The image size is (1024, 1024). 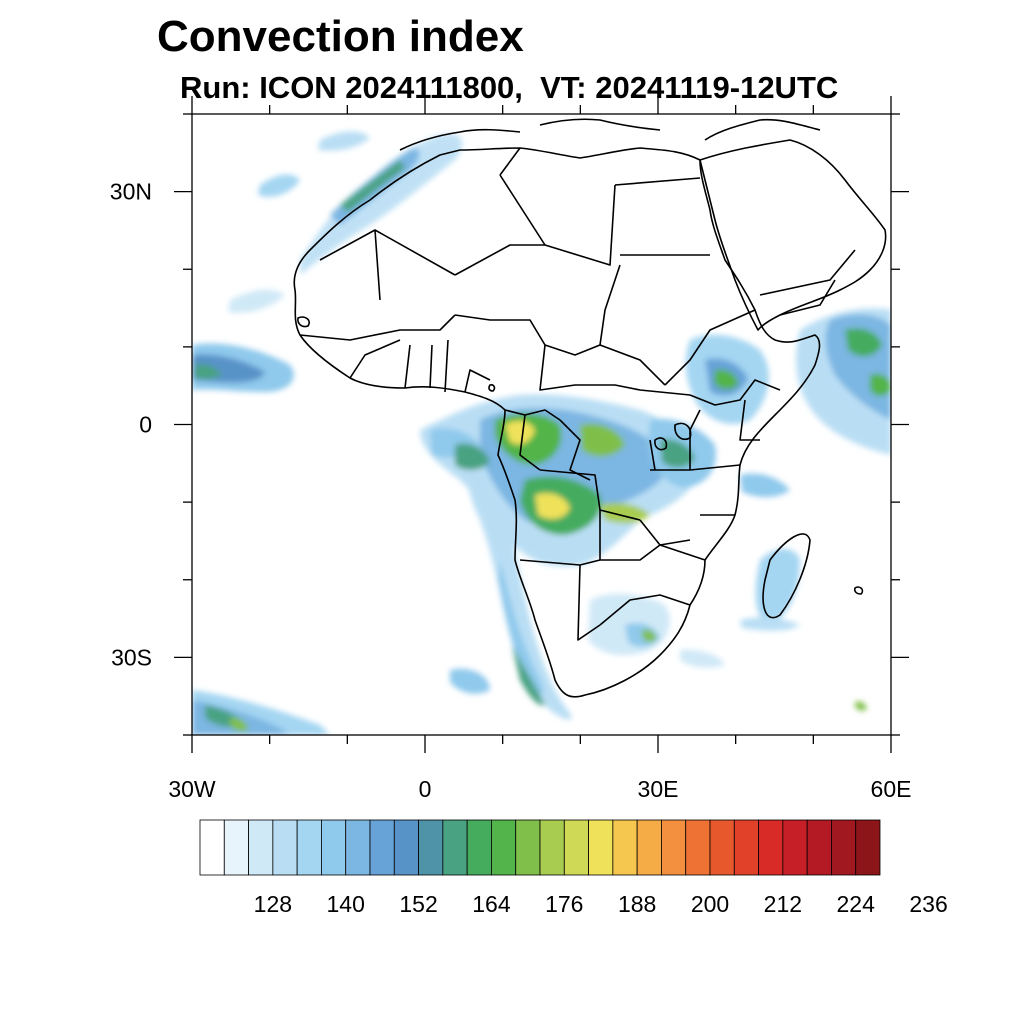 What do you see at coordinates (891, 789) in the screenshot?
I see `x-tick-label: 60E` at bounding box center [891, 789].